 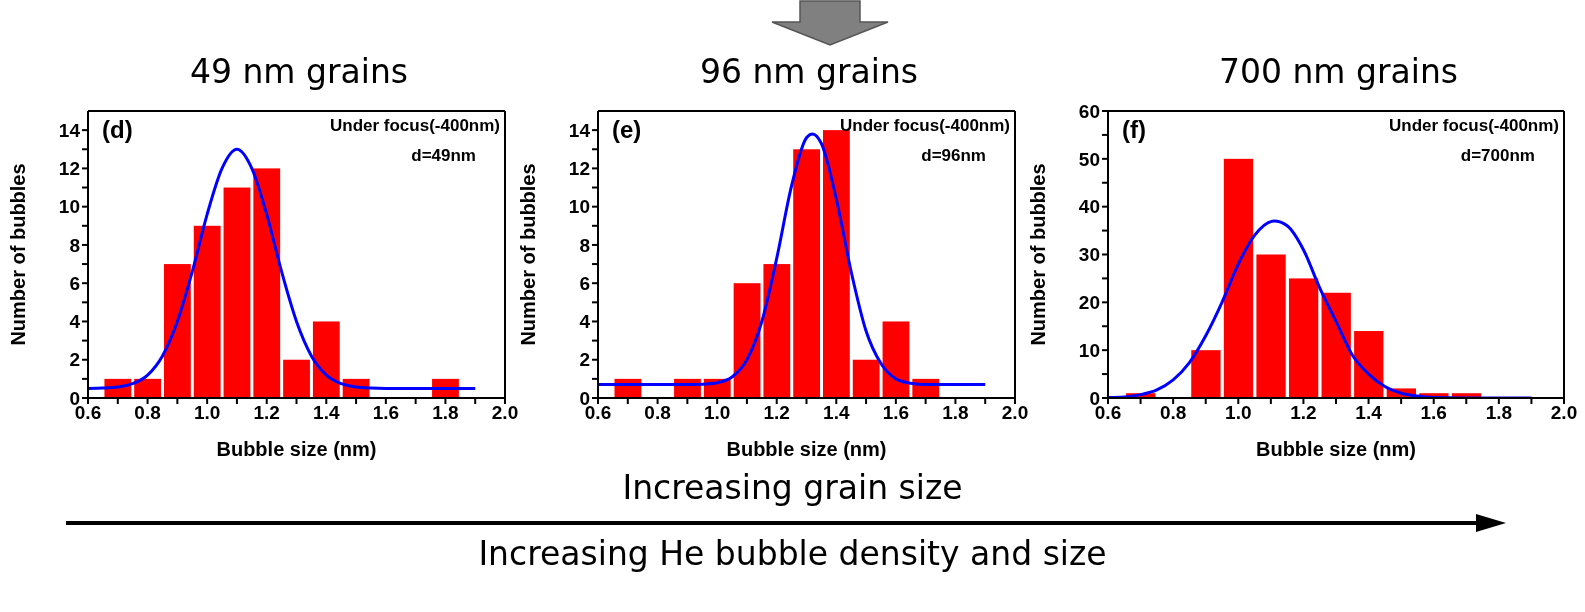 I want to click on chart-title: 96 nm grains, so click(x=808, y=72).